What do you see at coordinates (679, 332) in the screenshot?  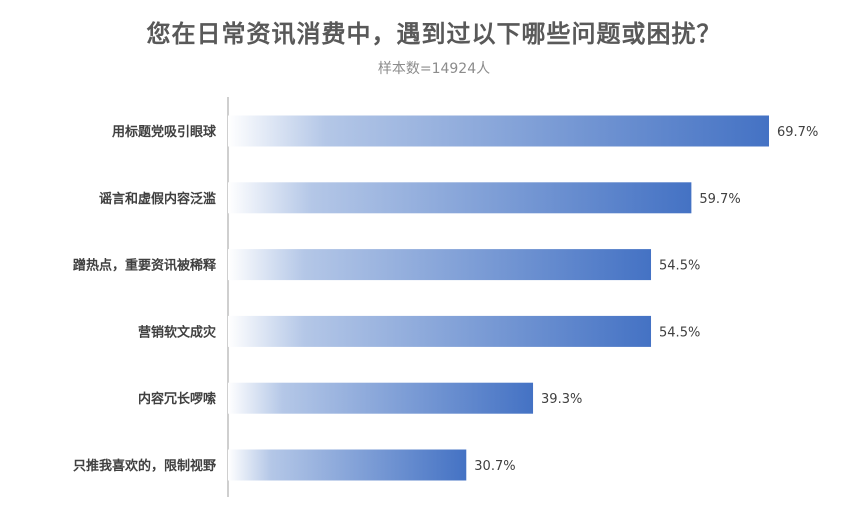 I see `value-label-4: 54.5%` at bounding box center [679, 332].